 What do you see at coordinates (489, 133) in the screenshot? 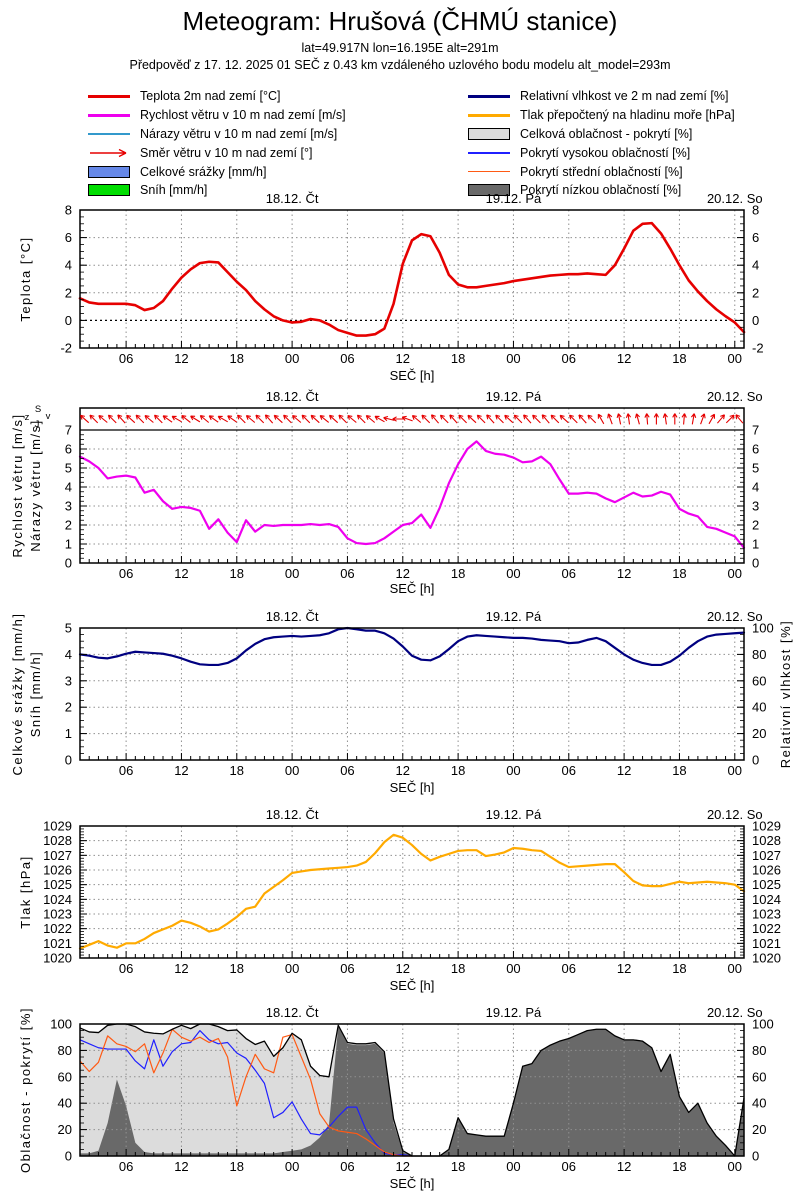
I see `total-cloud-cover-box-swatch-icon` at bounding box center [489, 133].